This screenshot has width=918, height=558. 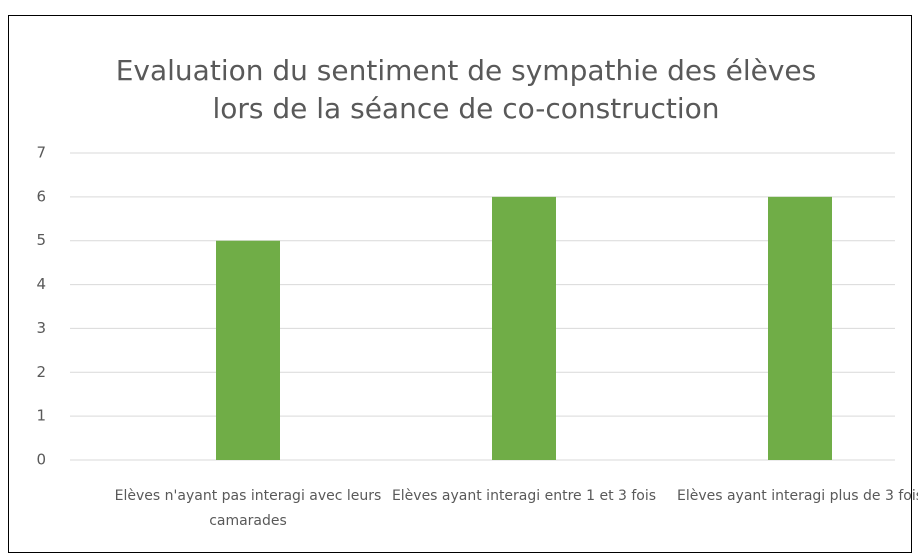 What do you see at coordinates (465, 108) in the screenshot?
I see `chart-title: lors de la séance de co-construction` at bounding box center [465, 108].